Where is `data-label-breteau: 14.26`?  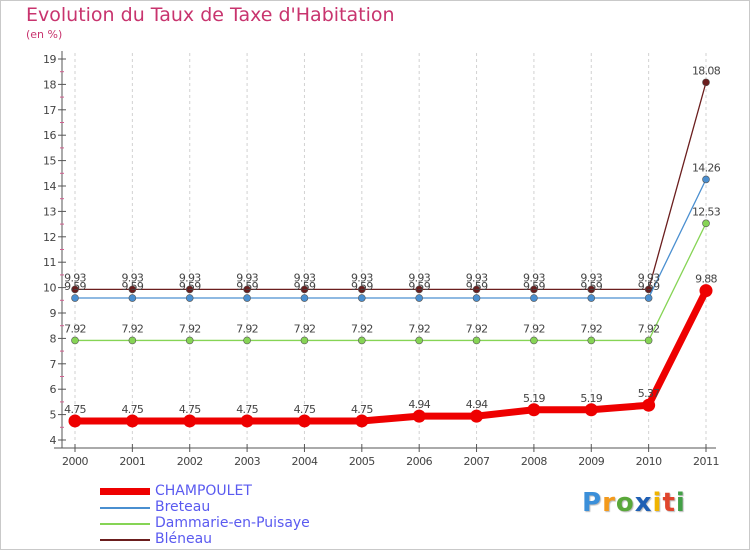
data-label-breteau: 14.26 is located at coordinates (706, 167).